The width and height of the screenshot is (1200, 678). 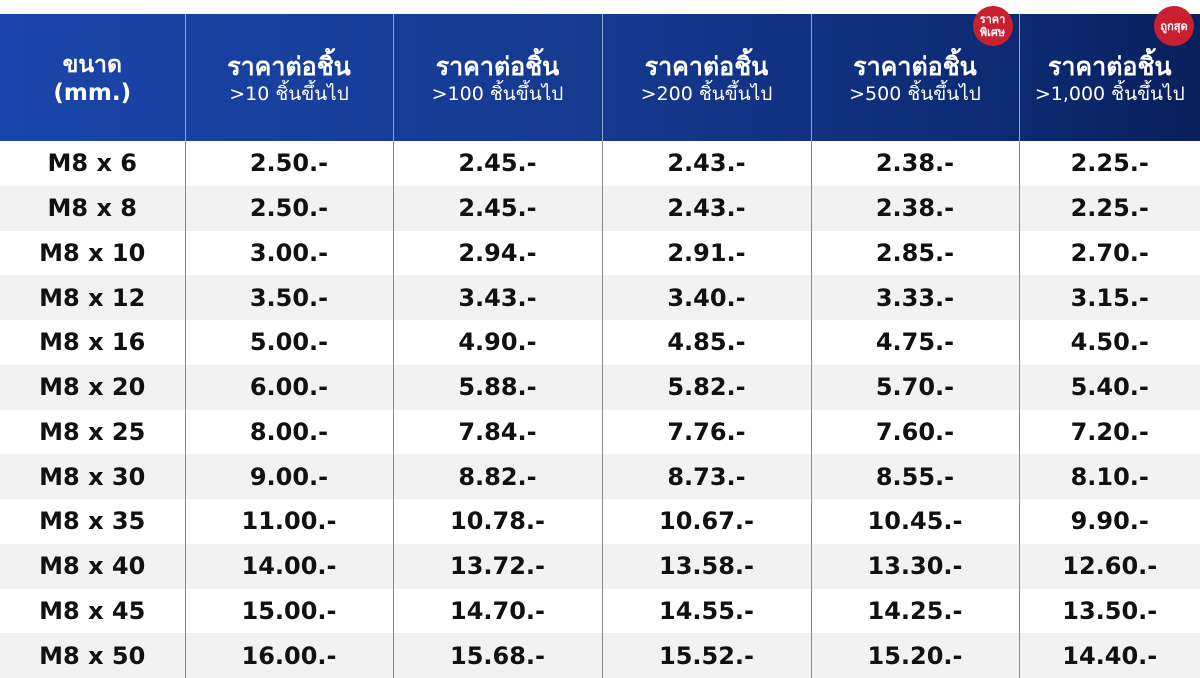 I want to click on size-cell: M8 x 45, so click(x=92, y=610).